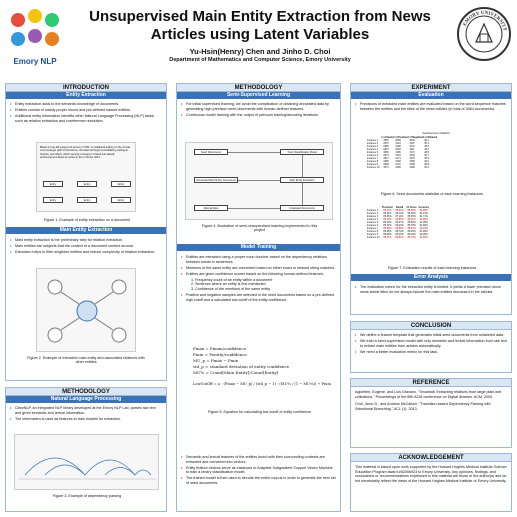  What do you see at coordinates (86, 399) in the screenshot?
I see `nlp-subheading: Natural Language Processing` at bounding box center [86, 399].